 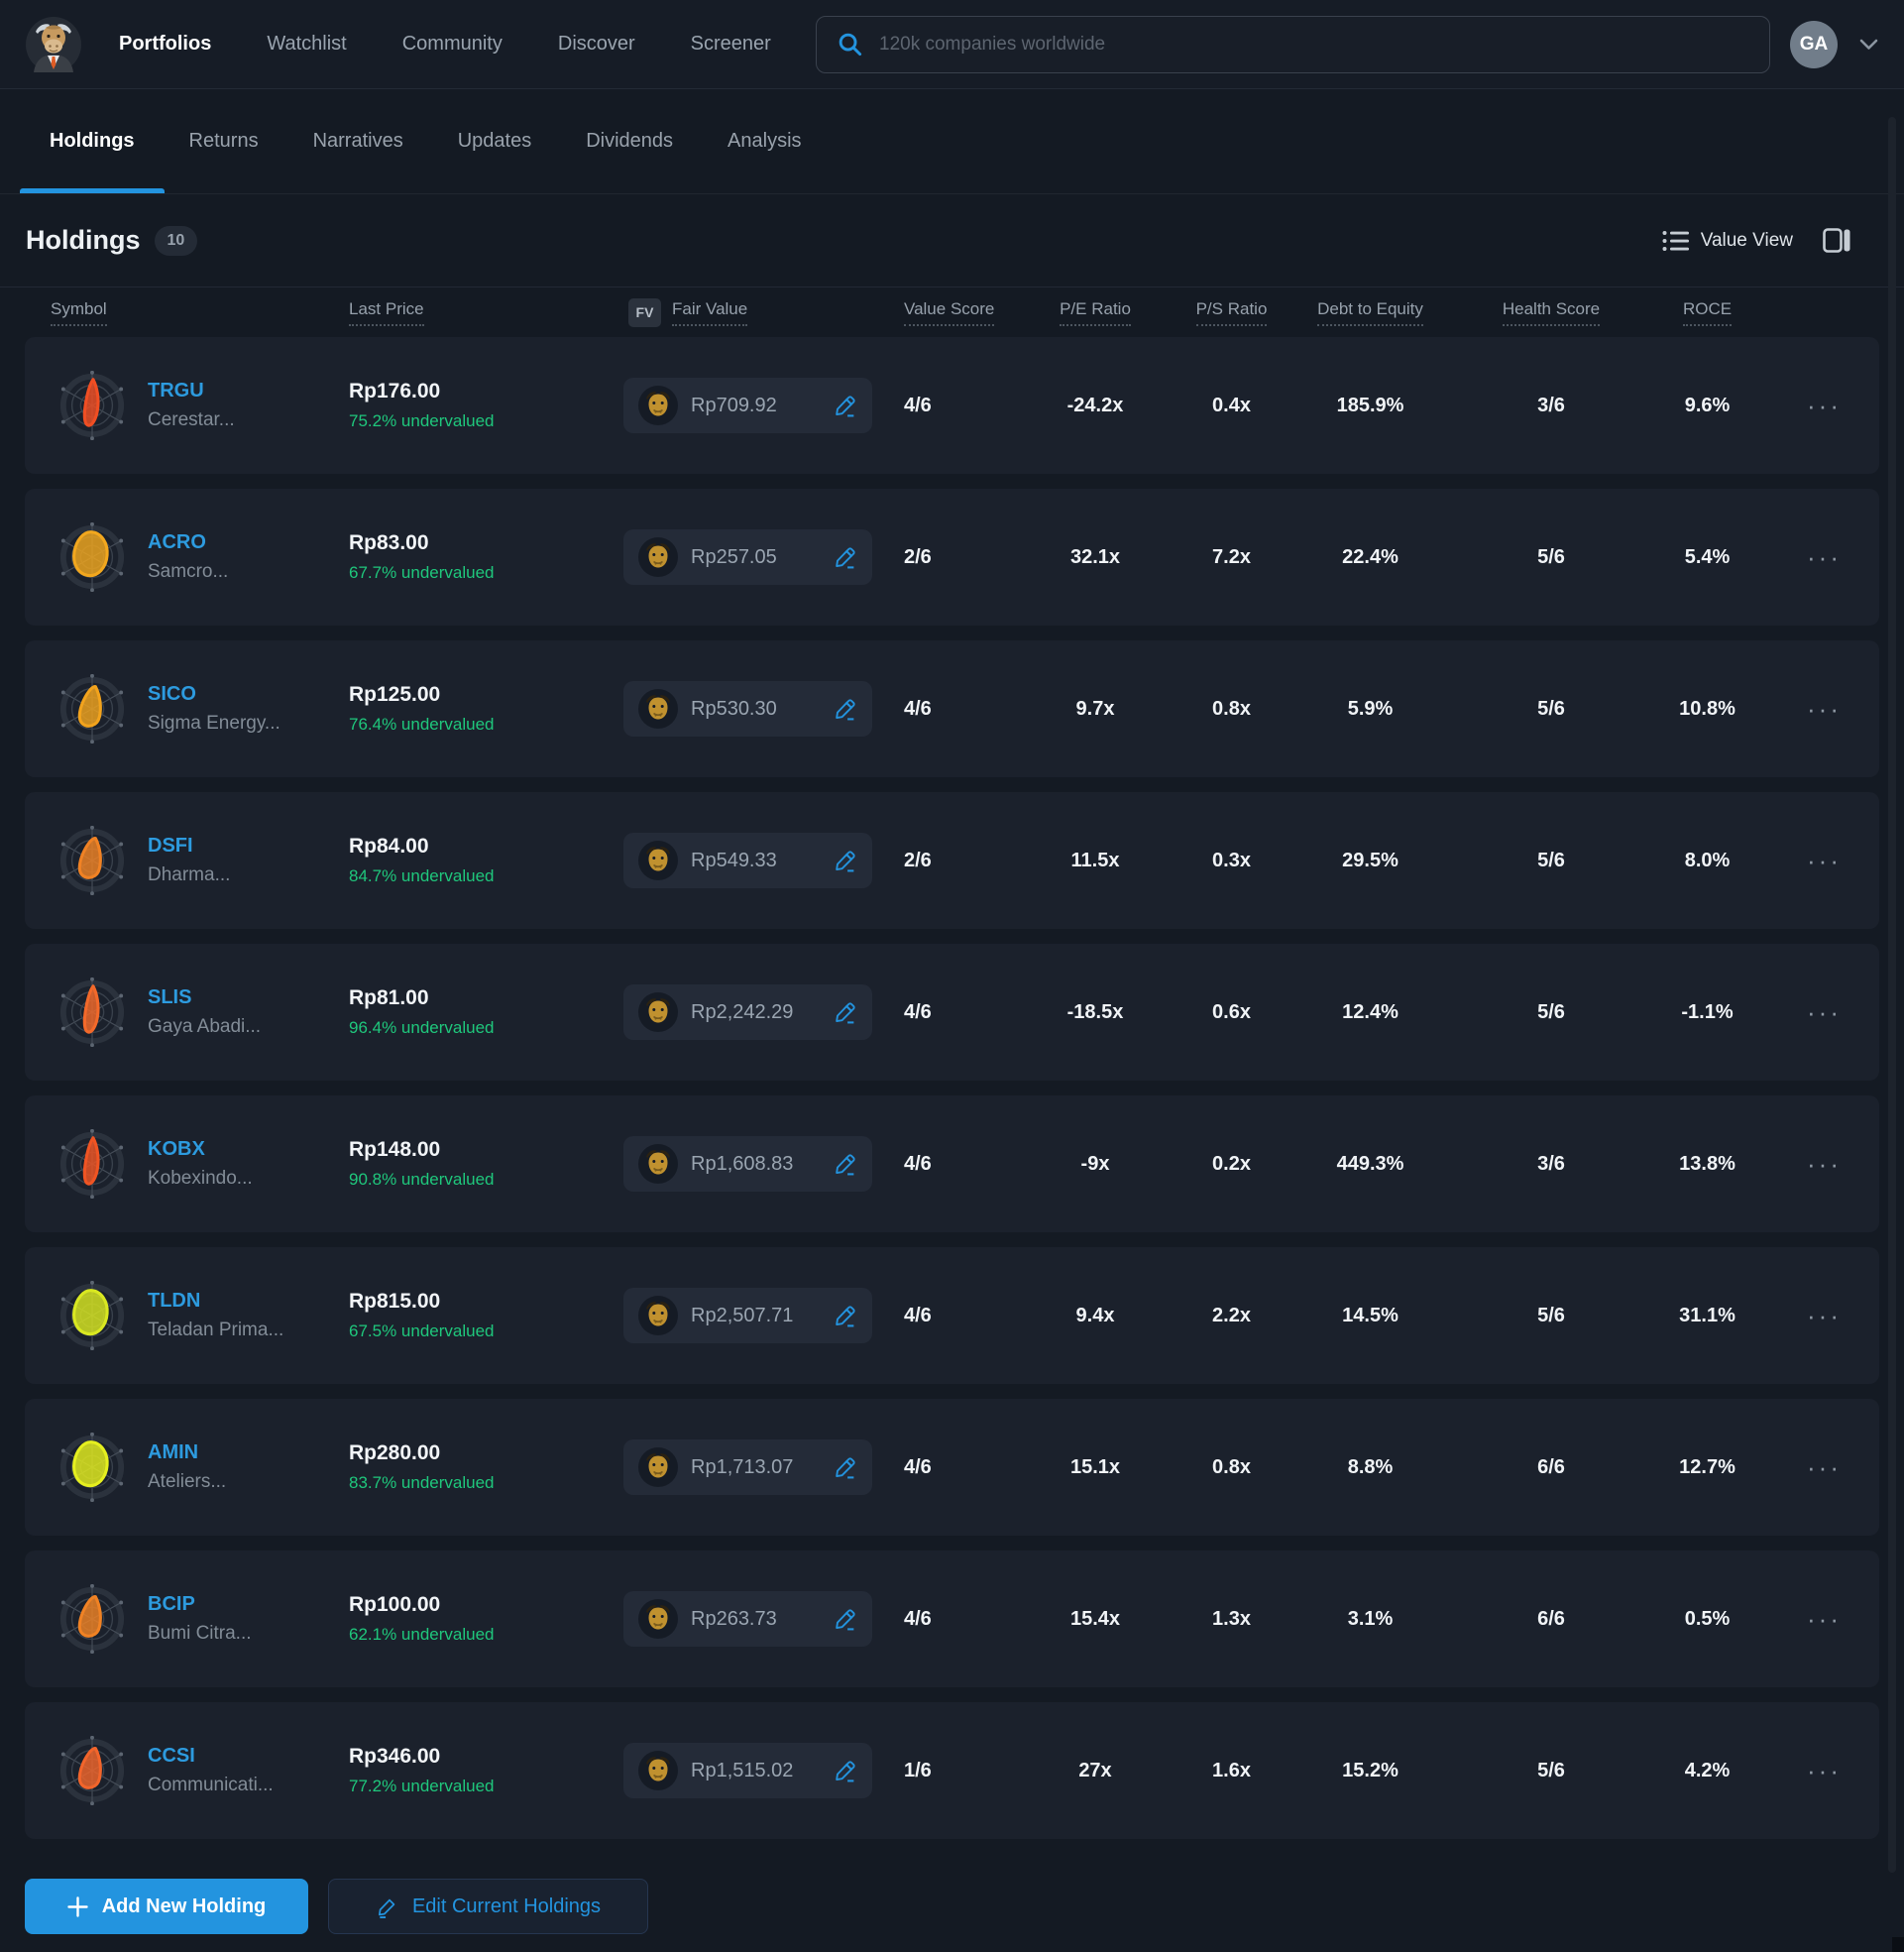 What do you see at coordinates (1551, 860) in the screenshot?
I see `health-score: 5/6` at bounding box center [1551, 860].